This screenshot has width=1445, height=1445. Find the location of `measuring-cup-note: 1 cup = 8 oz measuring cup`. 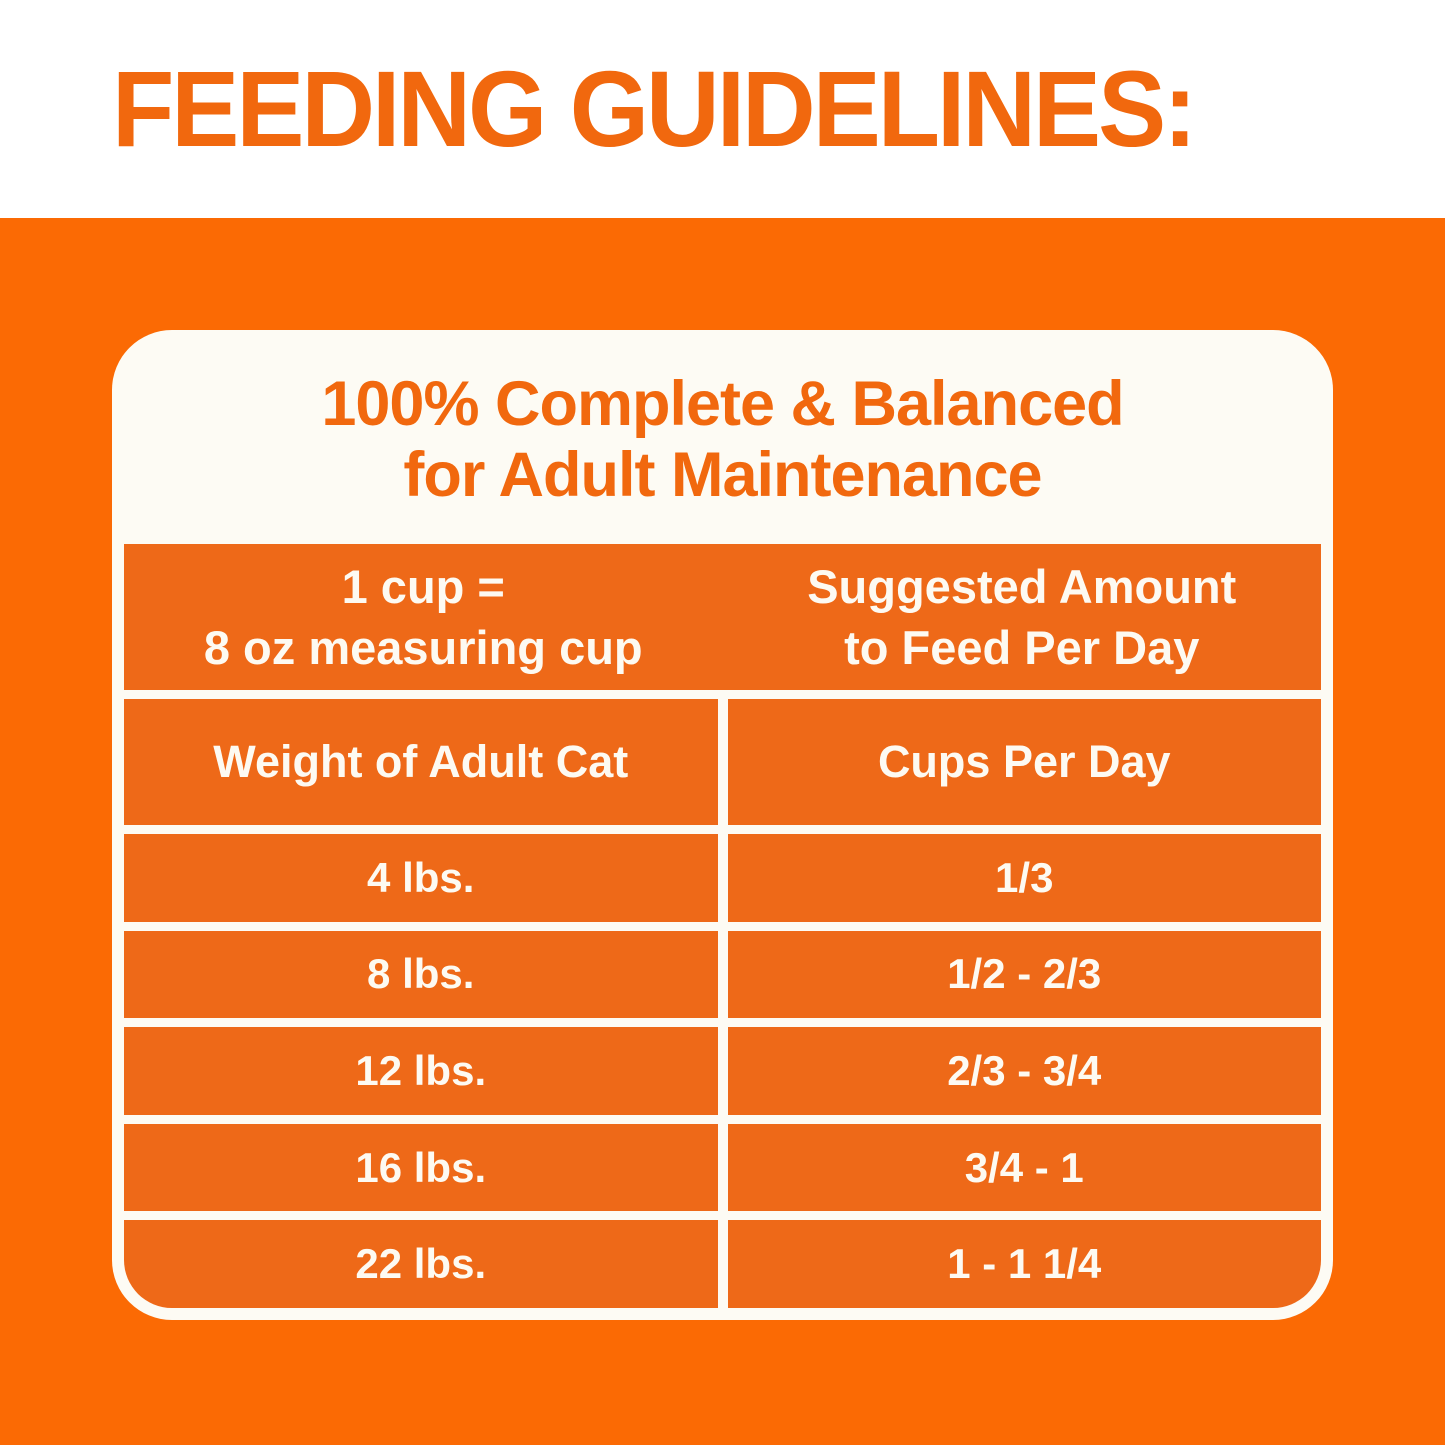

measuring-cup-note: 1 cup = 8 oz measuring cup is located at coordinates (423, 617).